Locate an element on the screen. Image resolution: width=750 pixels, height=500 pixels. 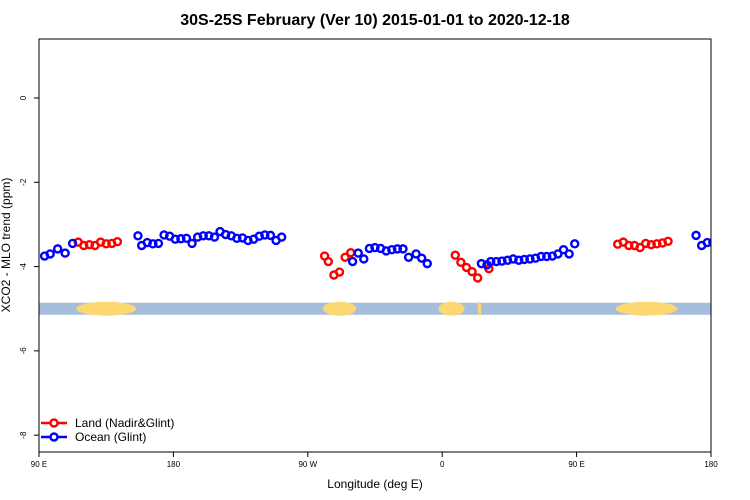
x-axis-label: Longitude (deg E) is located at coordinates (374, 484).